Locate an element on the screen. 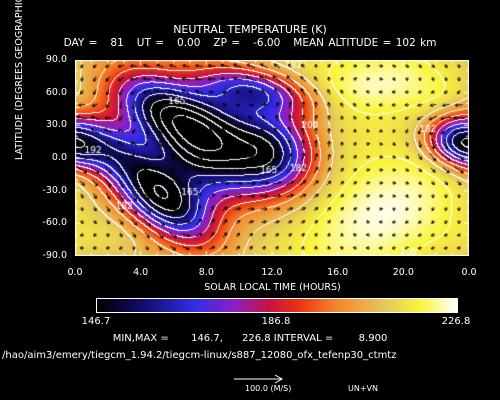  max-value: 226.8 is located at coordinates (256, 338).